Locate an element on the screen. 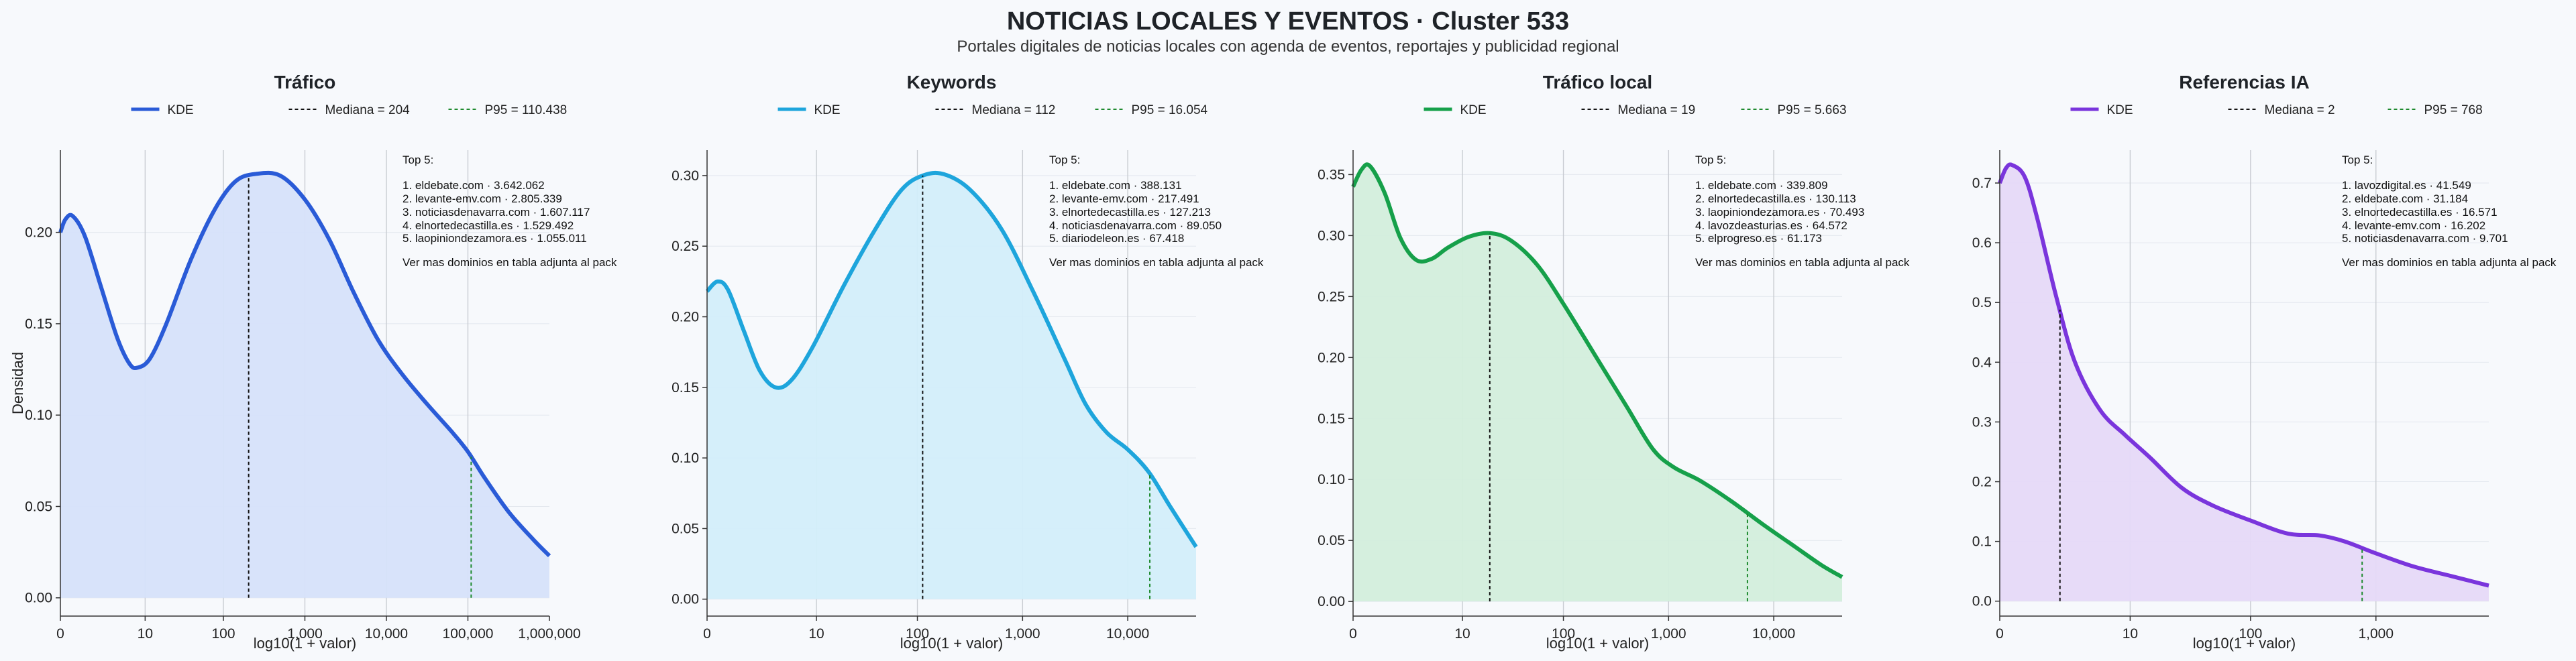 The image size is (2576, 661). x-tick-label: 100,000 is located at coordinates (468, 634).